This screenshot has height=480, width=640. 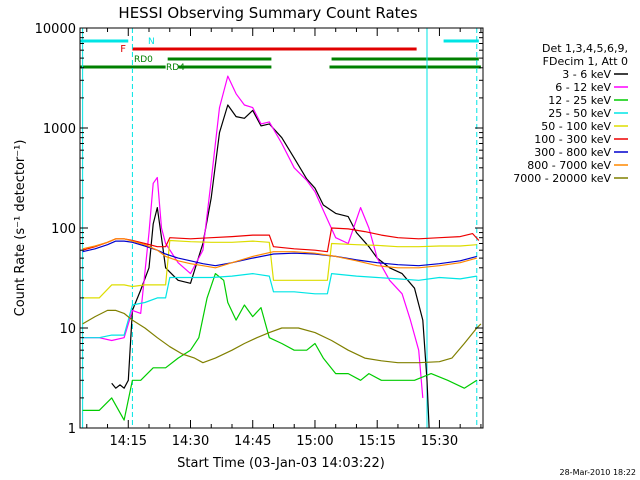 What do you see at coordinates (280, 55) in the screenshot?
I see `flag-bars: N F RD0 RD4` at bounding box center [280, 55].